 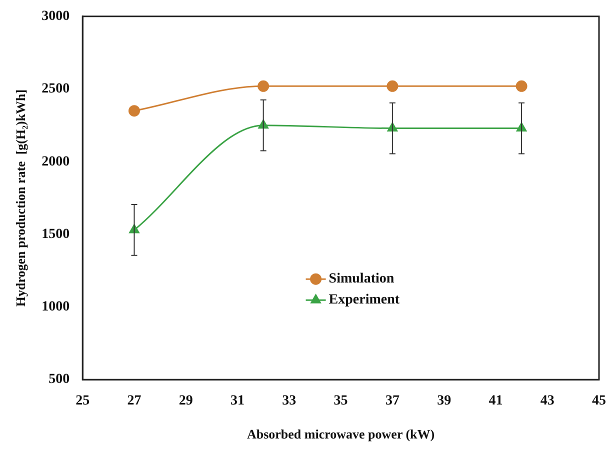 What do you see at coordinates (361, 279) in the screenshot?
I see `legend-label: Simulation` at bounding box center [361, 279].